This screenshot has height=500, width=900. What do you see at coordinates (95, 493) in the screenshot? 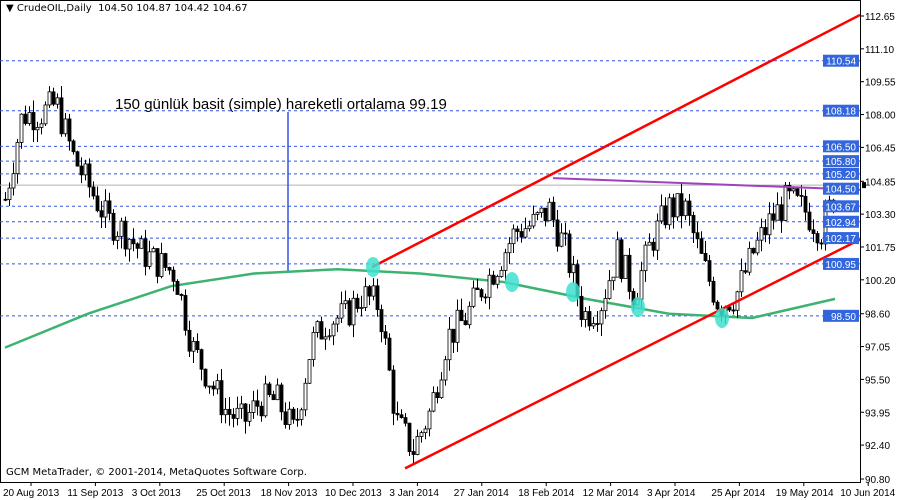
I see `x-tick-label: 11 Sep 2013` at bounding box center [95, 493].